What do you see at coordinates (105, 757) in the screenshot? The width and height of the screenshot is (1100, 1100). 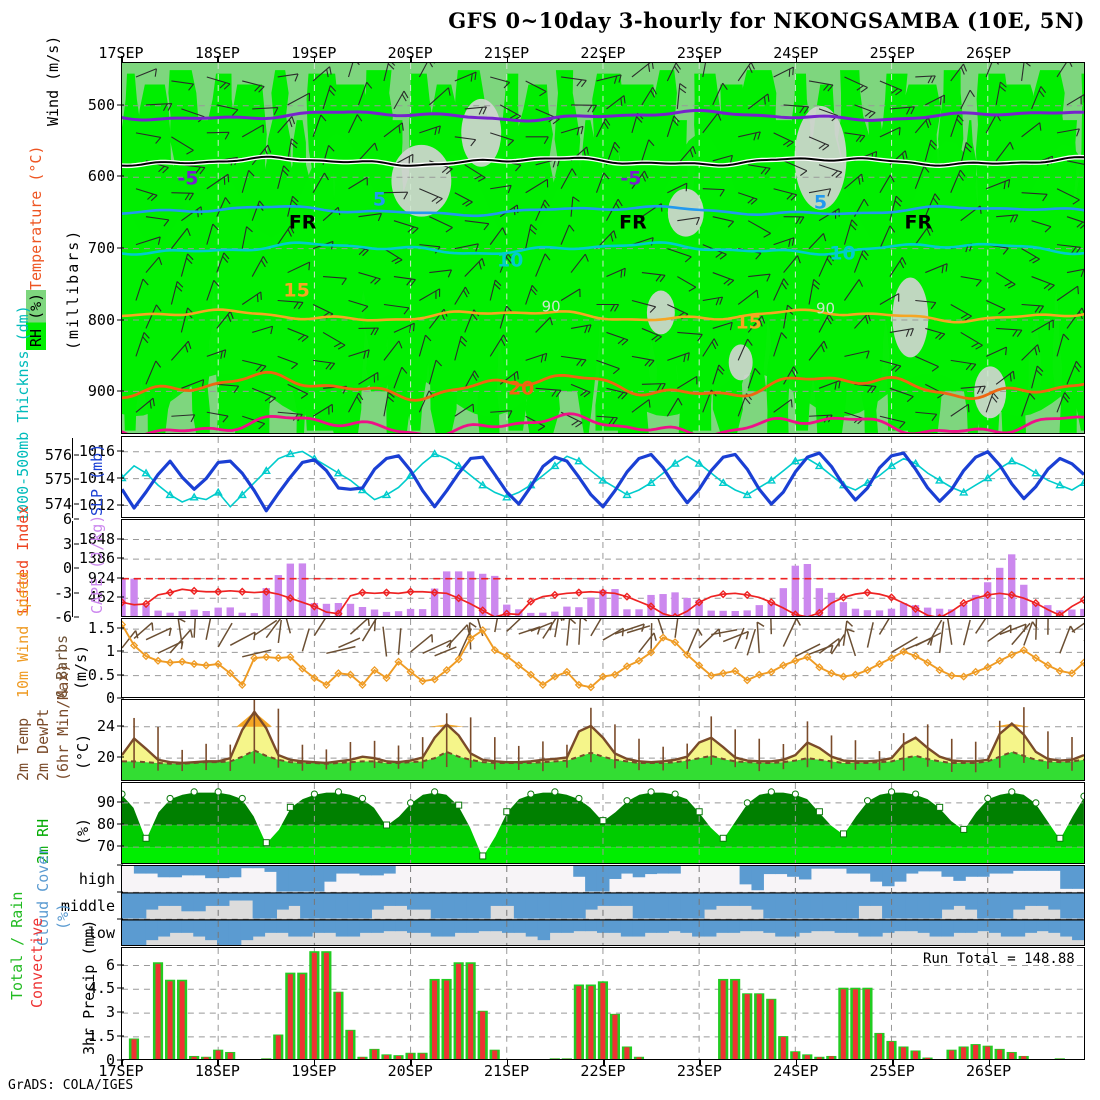 I see `temp2m-ytick: 20` at bounding box center [105, 757].